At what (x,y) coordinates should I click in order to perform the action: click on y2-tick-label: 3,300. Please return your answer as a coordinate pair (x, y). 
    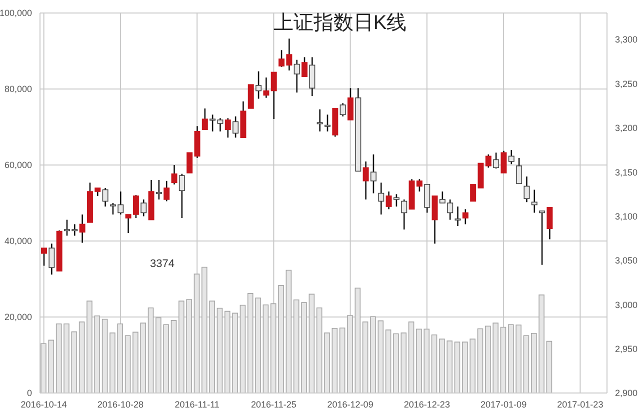
    Looking at the image, I should click on (626, 39).